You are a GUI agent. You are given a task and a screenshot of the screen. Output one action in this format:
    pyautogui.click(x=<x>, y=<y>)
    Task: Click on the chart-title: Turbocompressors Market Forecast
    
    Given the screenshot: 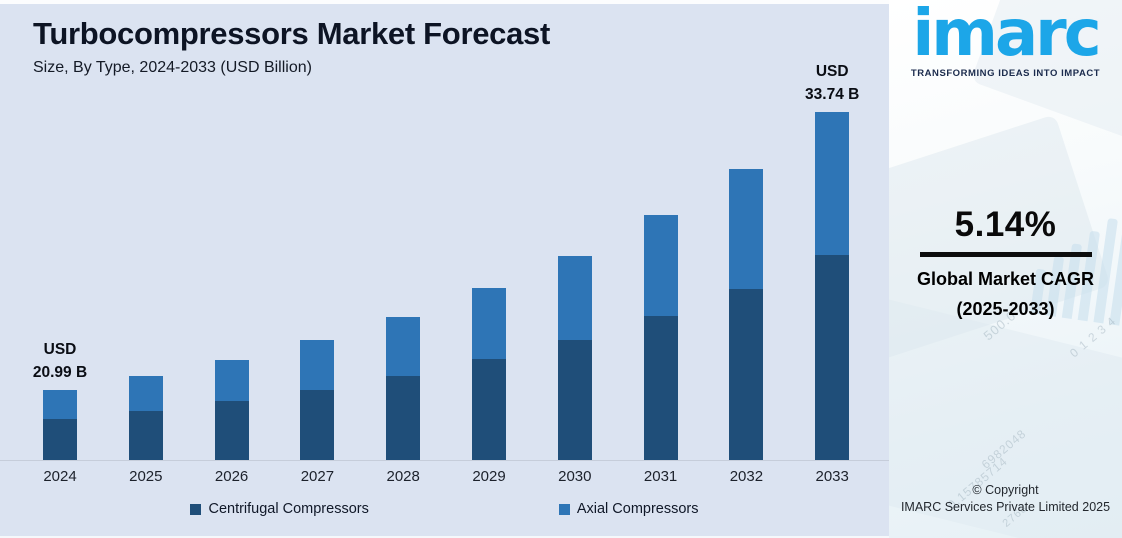 What is the action you would take?
    pyautogui.click(x=291, y=33)
    